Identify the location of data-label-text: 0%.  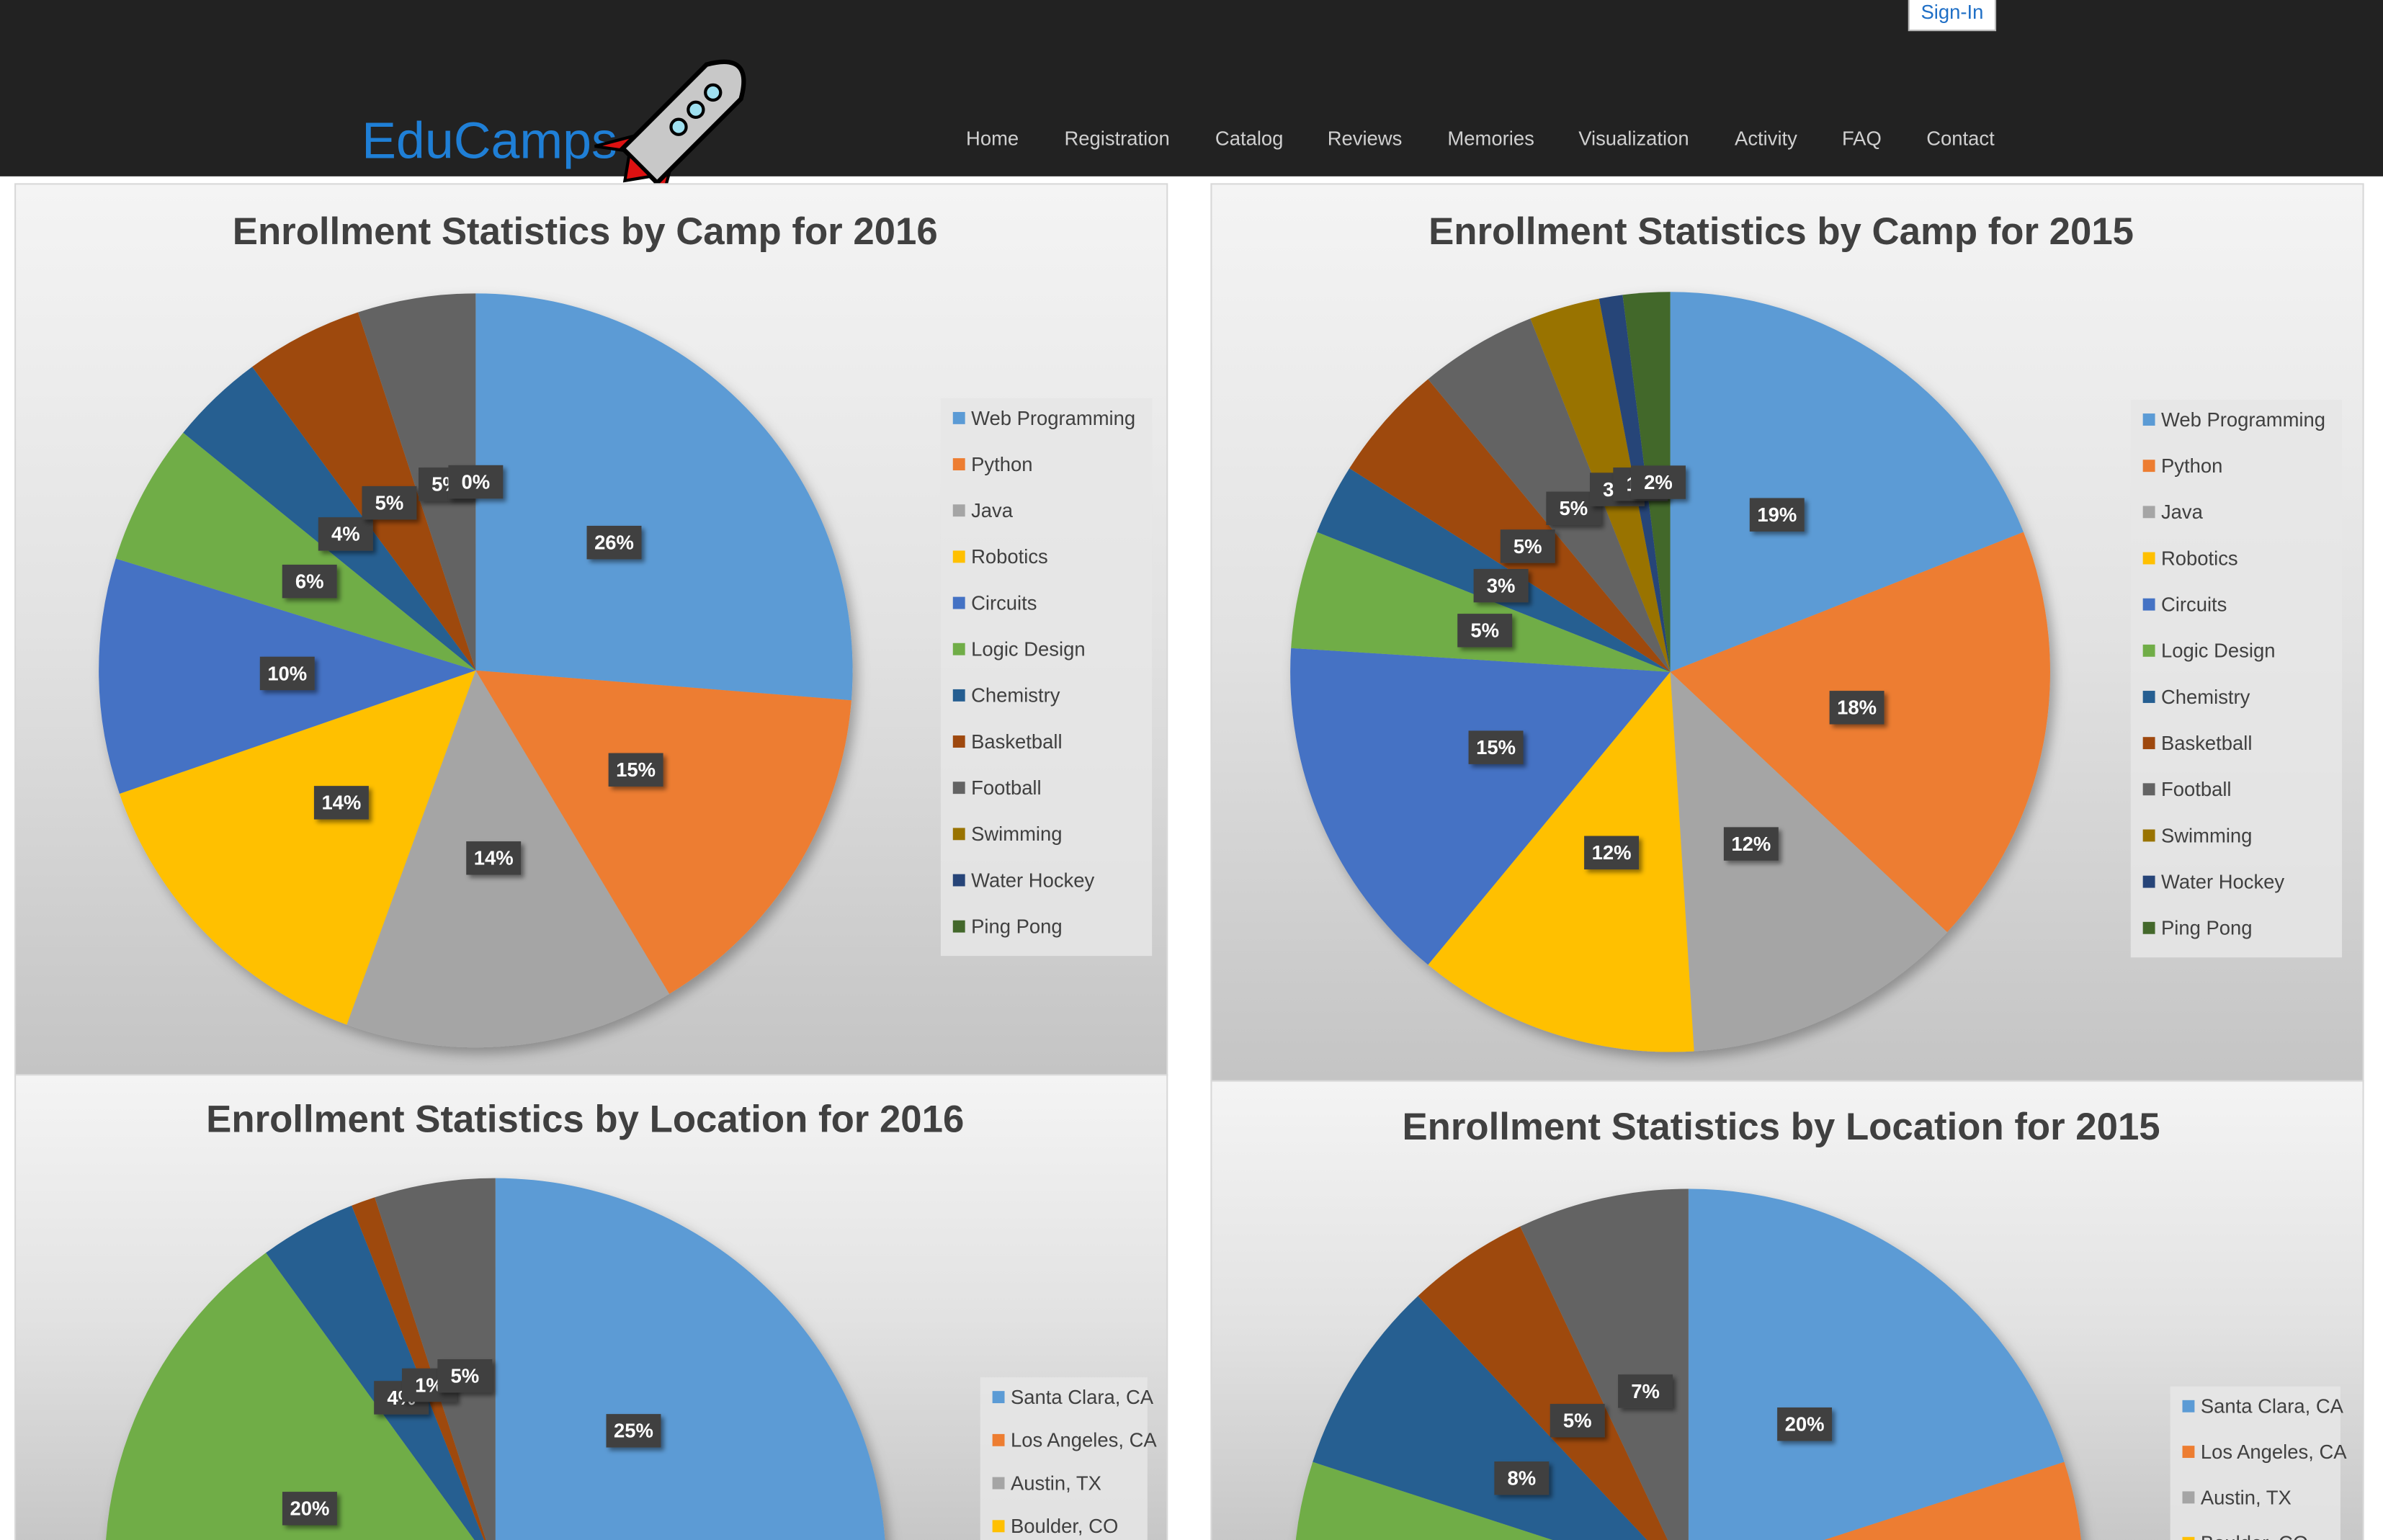
(476, 481).